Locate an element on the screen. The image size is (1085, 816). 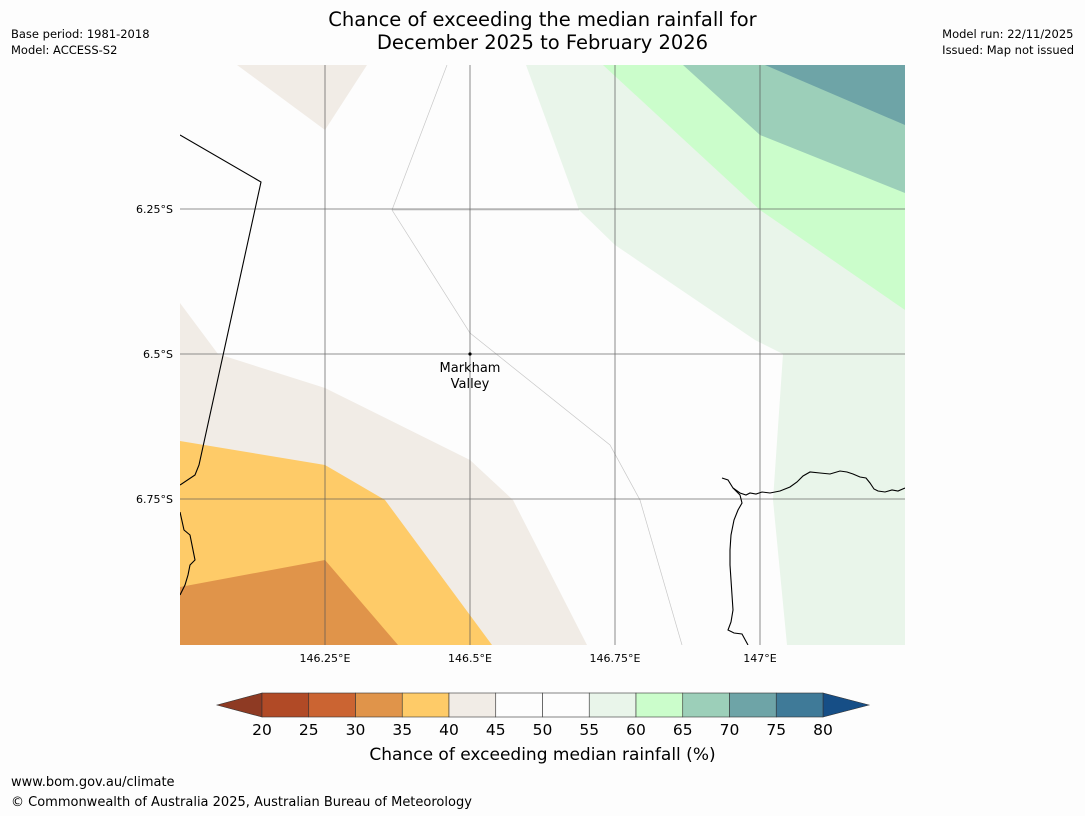
colorbar: 20 25 30 35 40 45 50 55 60 65 70 75 80 is located at coordinates (543, 715).